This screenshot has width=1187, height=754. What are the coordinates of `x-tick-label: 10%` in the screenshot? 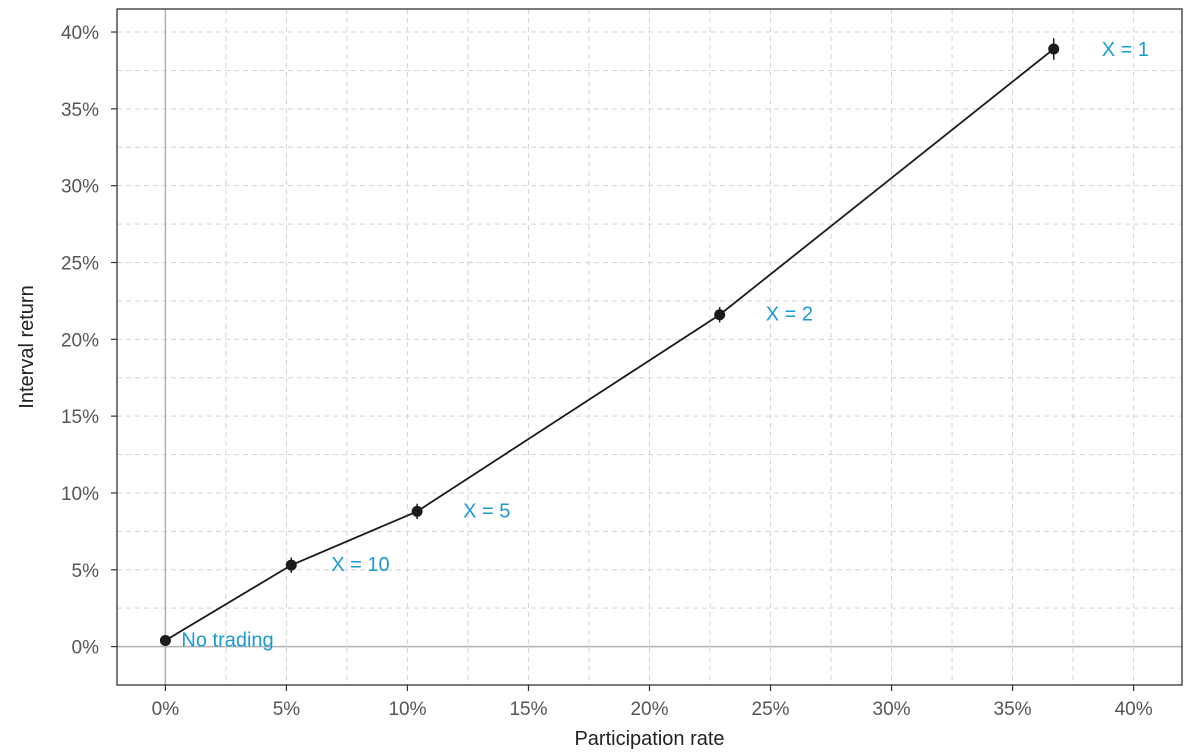 It's located at (407, 709).